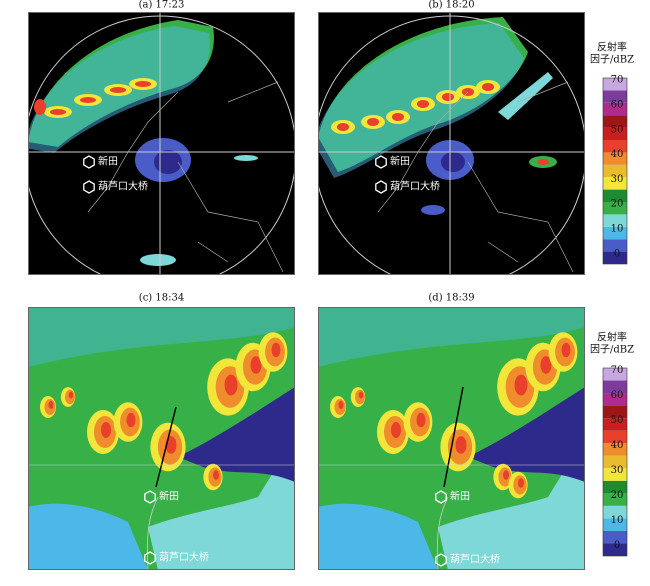  I want to click on colorbar-frame, so click(615, 171).